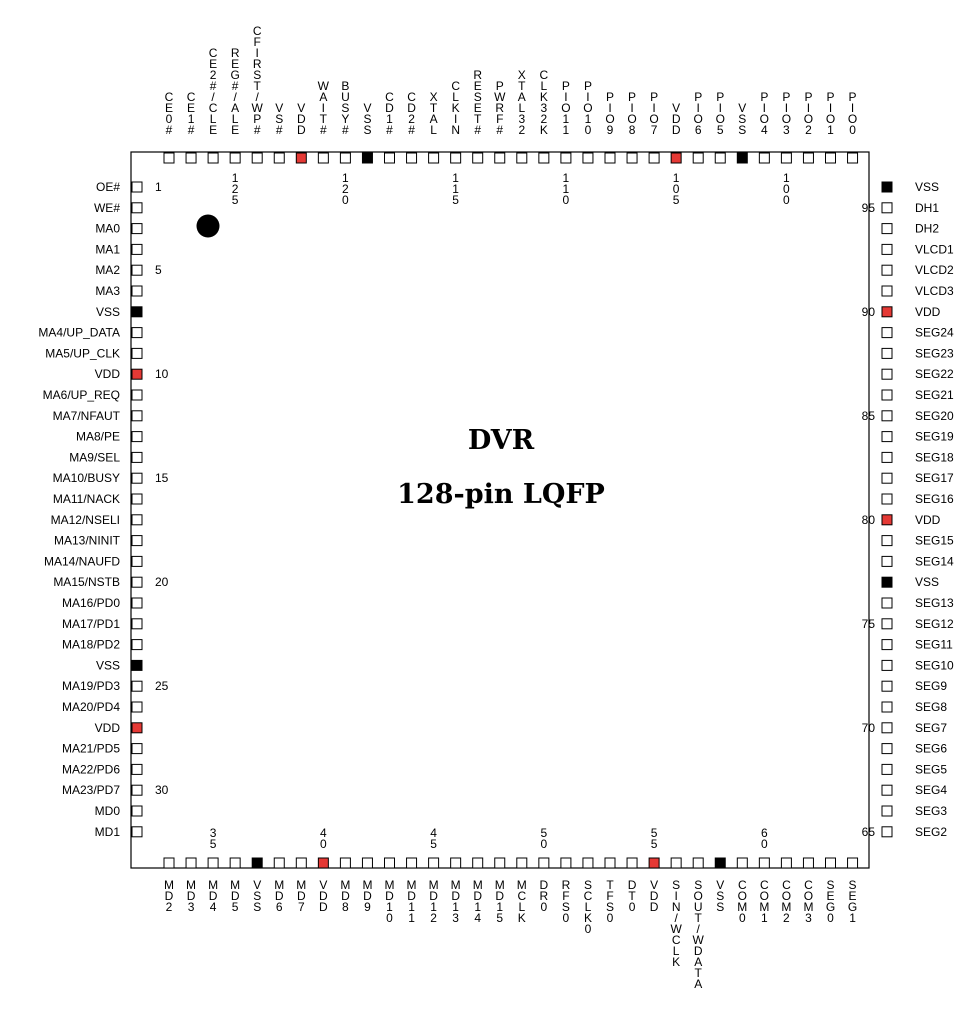 This screenshot has width=963, height=1019. Describe the element at coordinates (301, 158) in the screenshot. I see `pin-122-pad` at that location.